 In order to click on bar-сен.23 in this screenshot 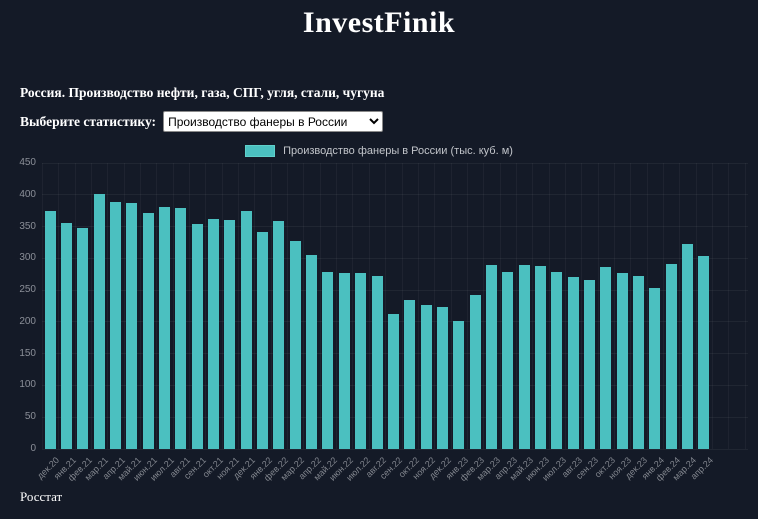, I will do `click(589, 364)`.